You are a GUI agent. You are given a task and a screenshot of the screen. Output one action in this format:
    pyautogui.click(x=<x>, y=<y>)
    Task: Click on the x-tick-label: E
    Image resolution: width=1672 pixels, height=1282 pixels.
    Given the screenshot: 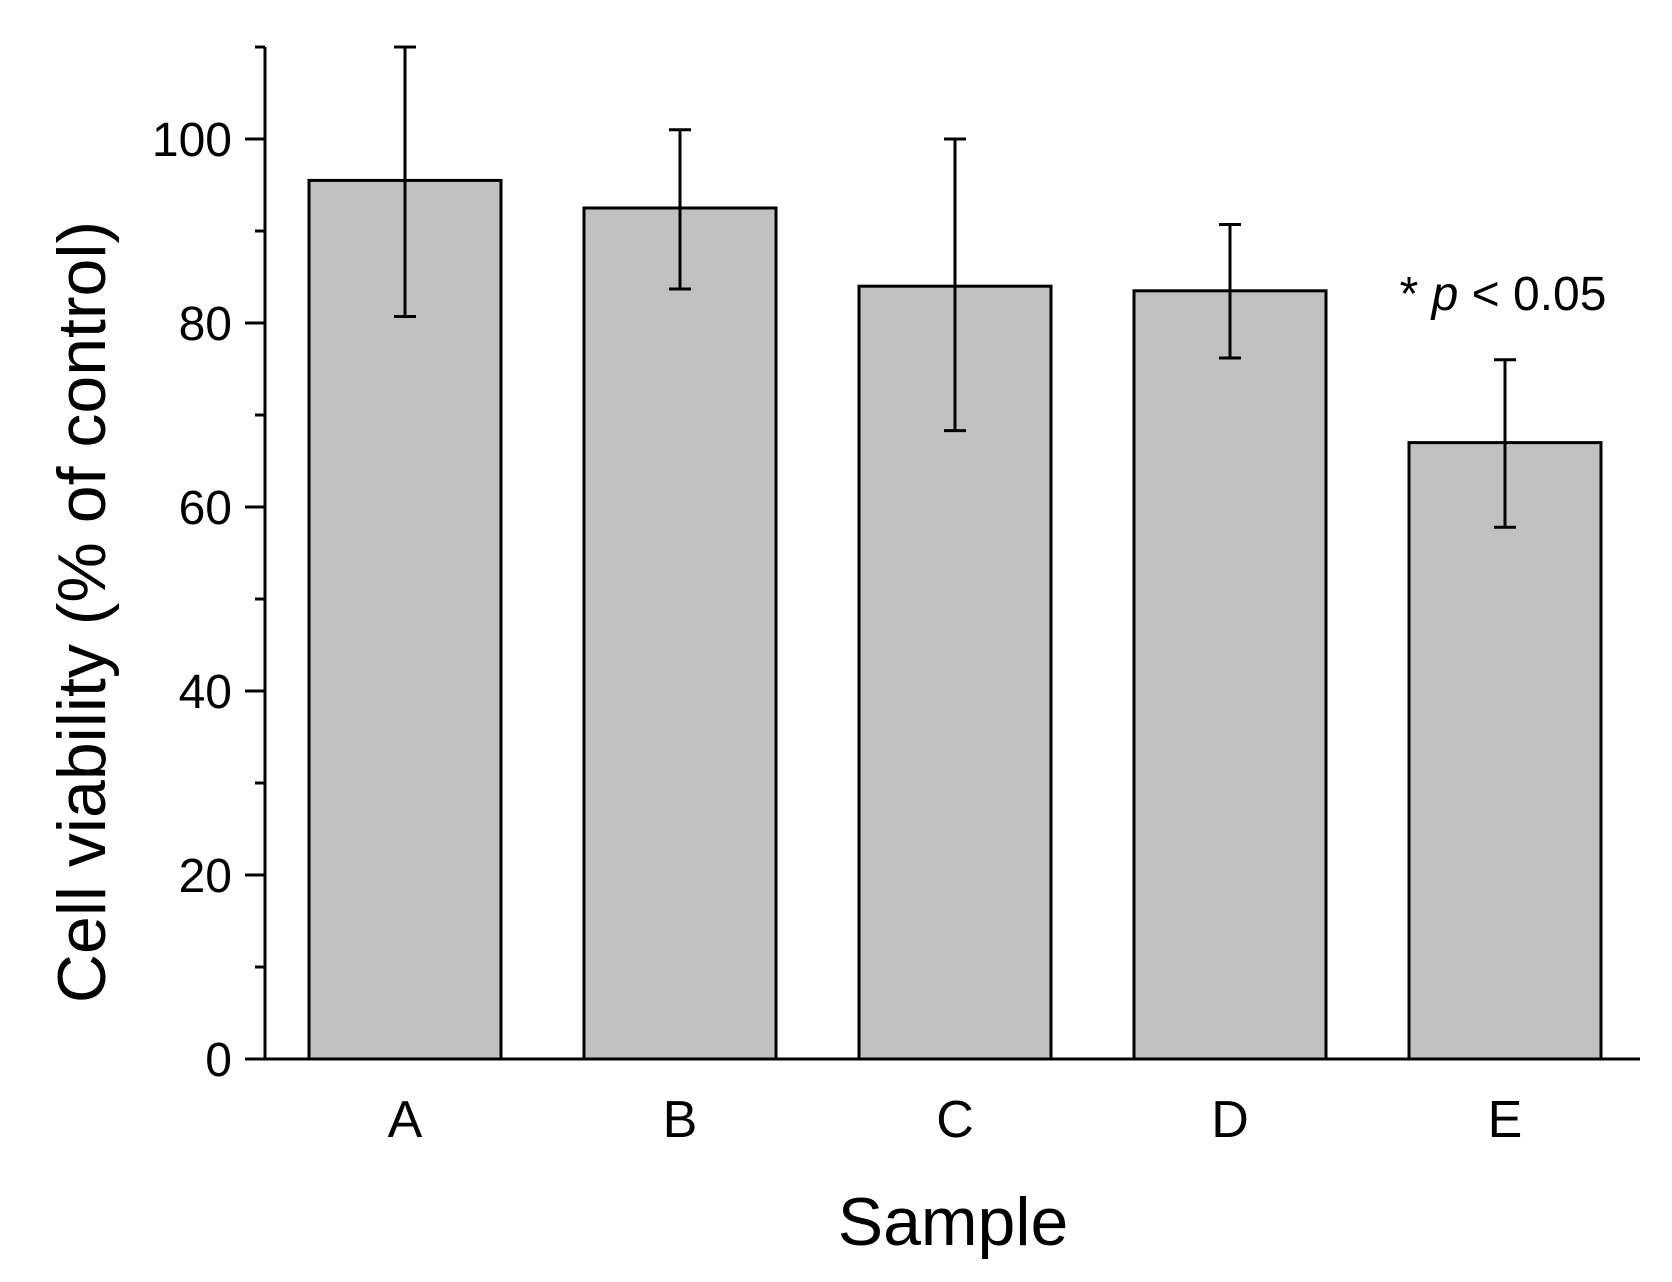 What is the action you would take?
    pyautogui.click(x=1505, y=1120)
    